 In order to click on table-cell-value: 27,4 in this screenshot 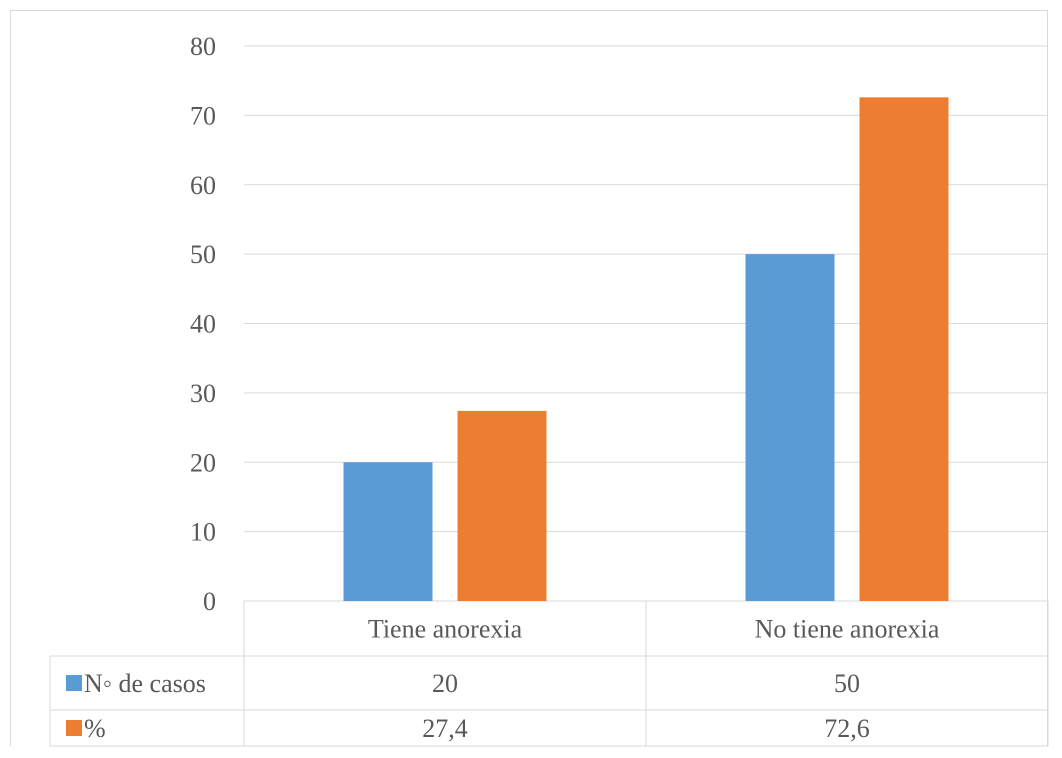, I will do `click(445, 728)`.